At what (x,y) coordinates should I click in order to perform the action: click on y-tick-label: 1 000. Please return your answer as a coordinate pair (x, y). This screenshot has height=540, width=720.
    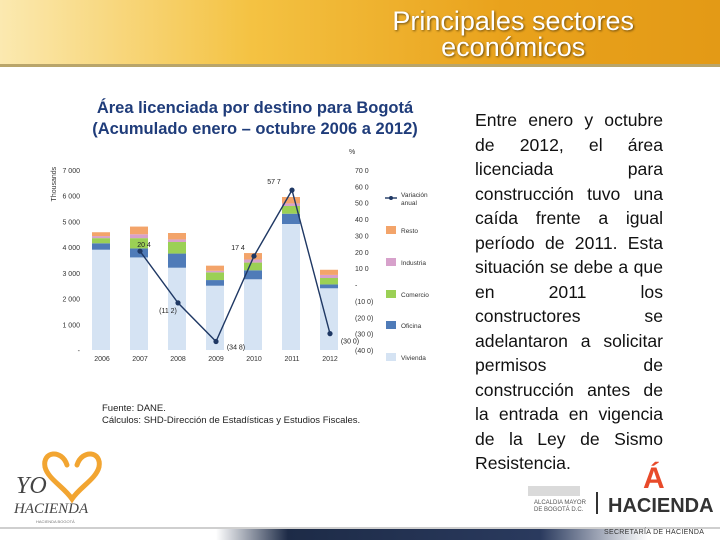
    Looking at the image, I should click on (71, 325).